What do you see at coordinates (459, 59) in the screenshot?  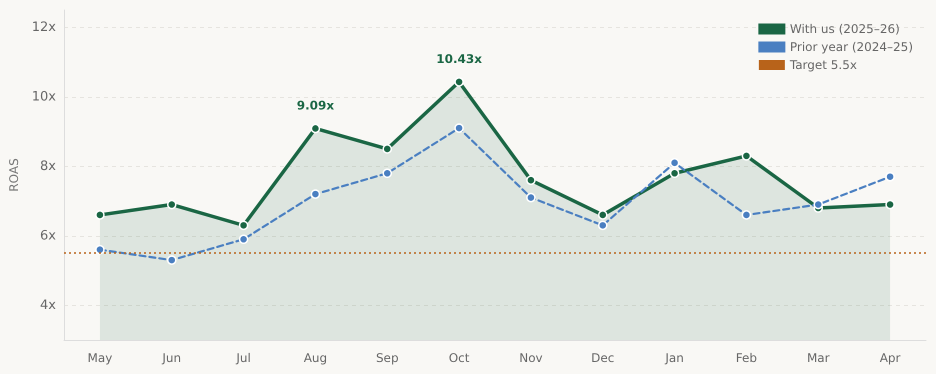 I see `data-label: 10.43x` at bounding box center [459, 59].